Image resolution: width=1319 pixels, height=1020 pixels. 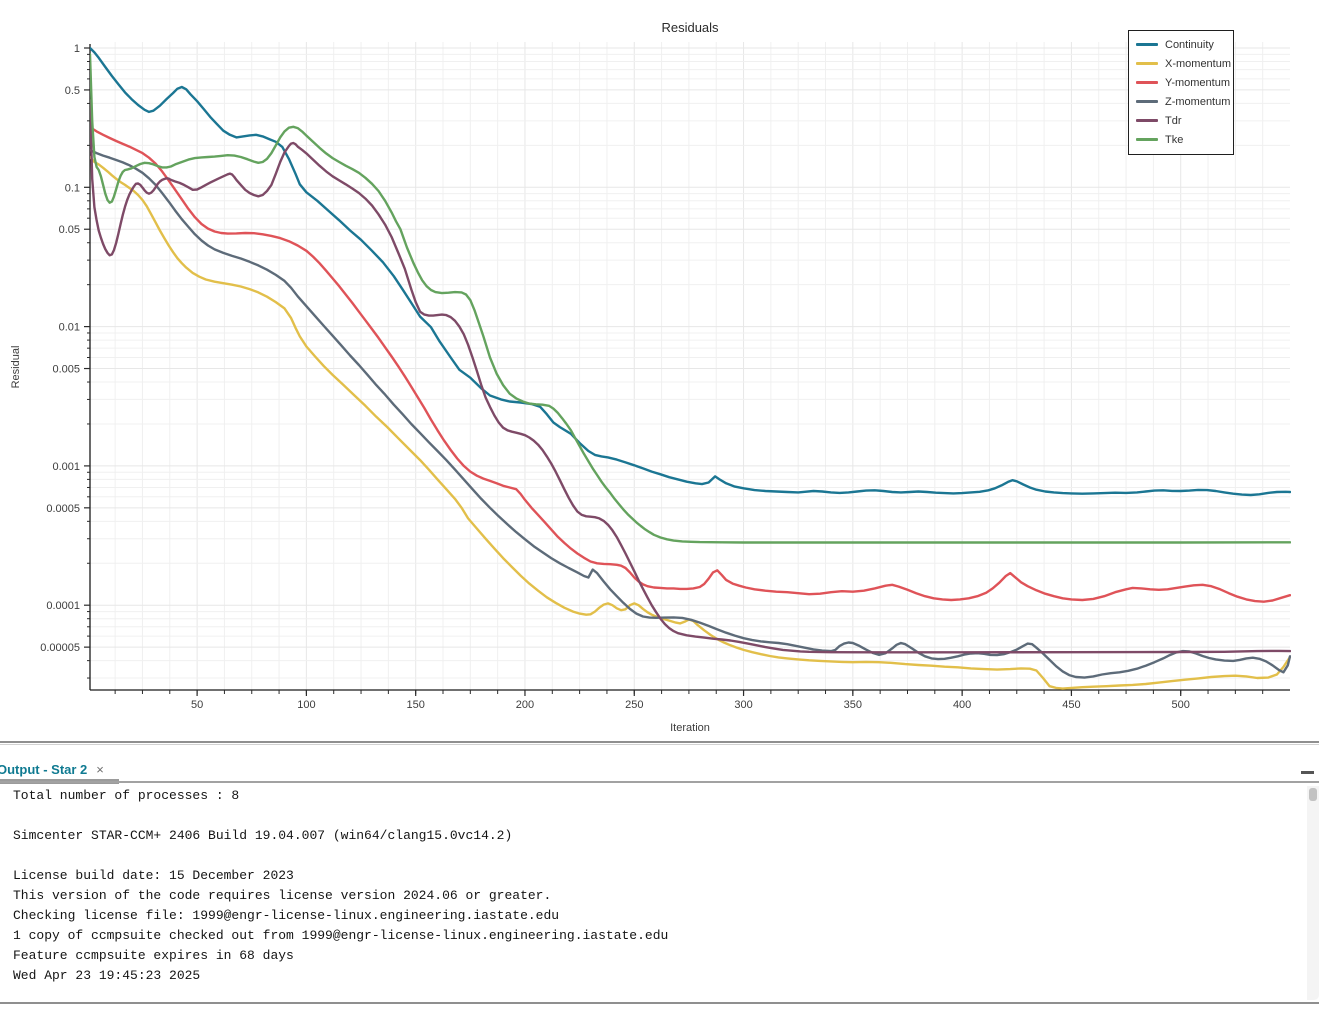 I want to click on legend-swatch-x-momentum, so click(x=1147, y=63).